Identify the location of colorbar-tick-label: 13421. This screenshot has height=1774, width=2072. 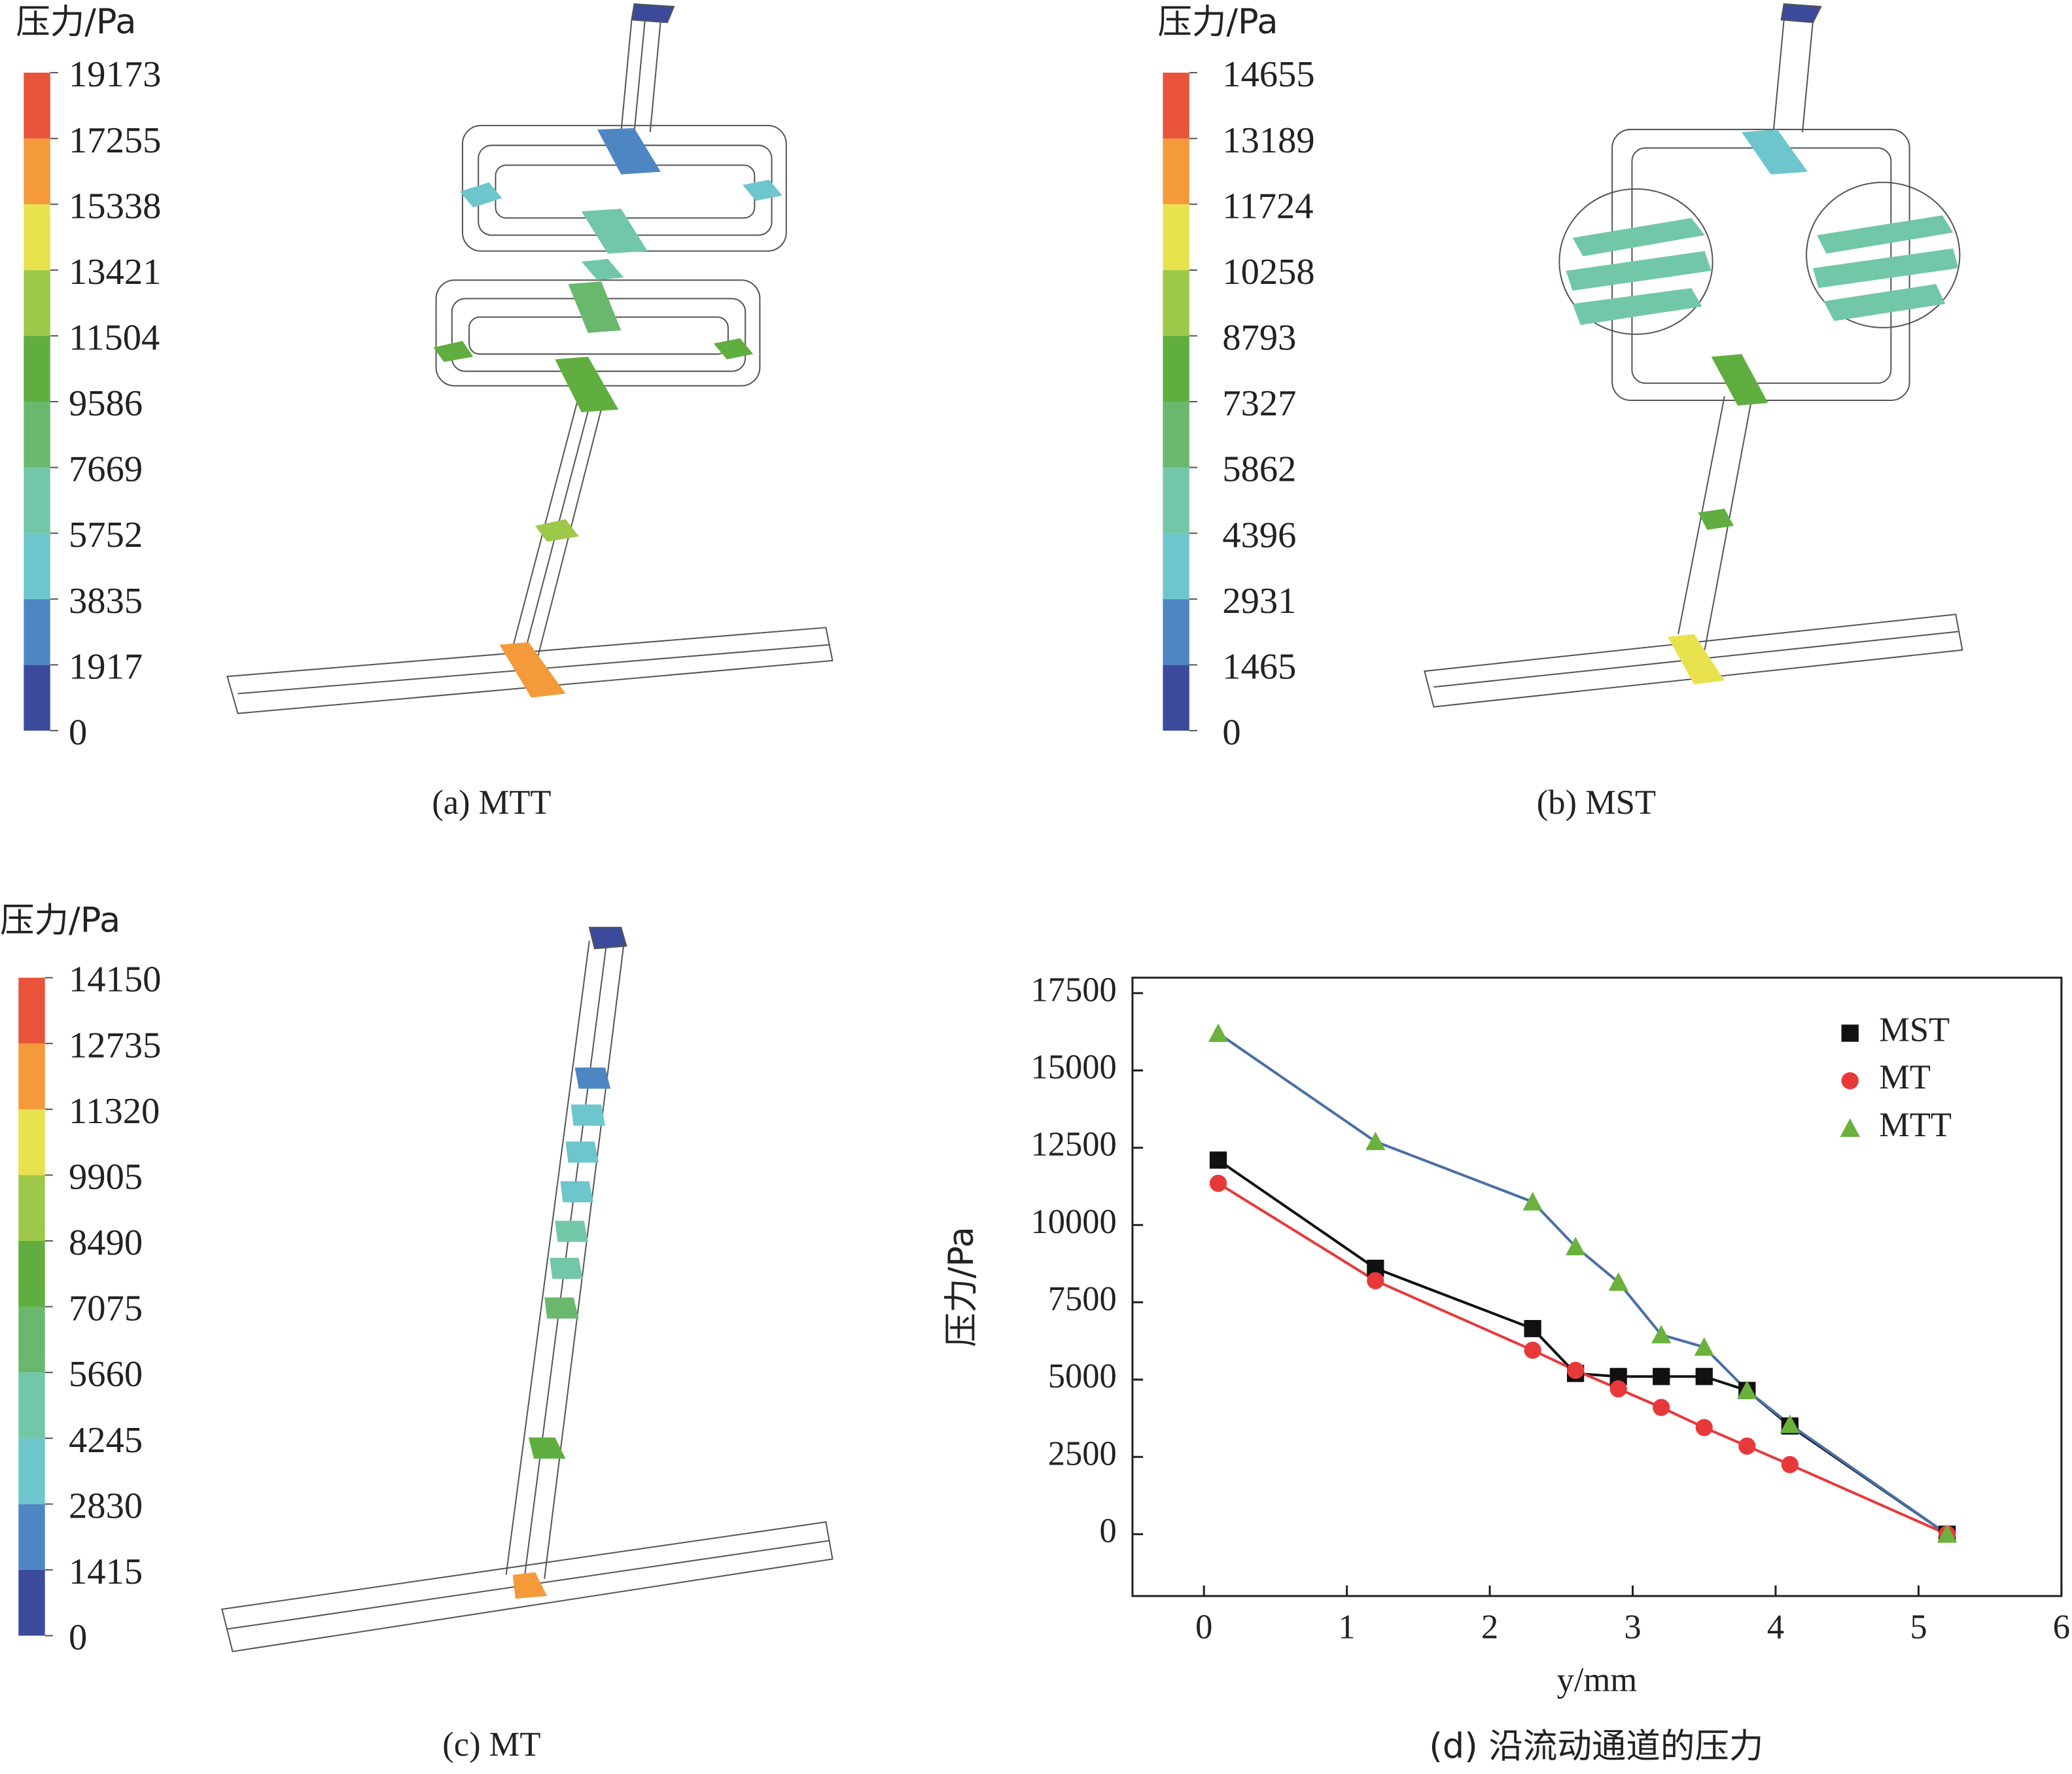
(115, 272).